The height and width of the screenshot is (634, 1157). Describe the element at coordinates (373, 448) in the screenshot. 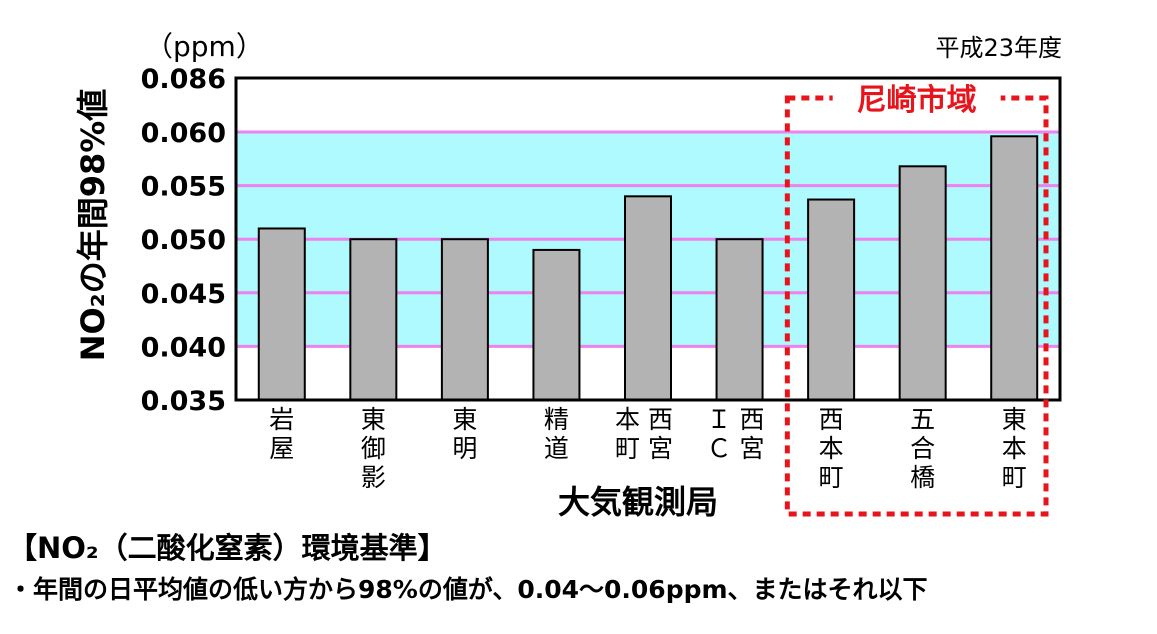

I see `category-label: 御` at that location.